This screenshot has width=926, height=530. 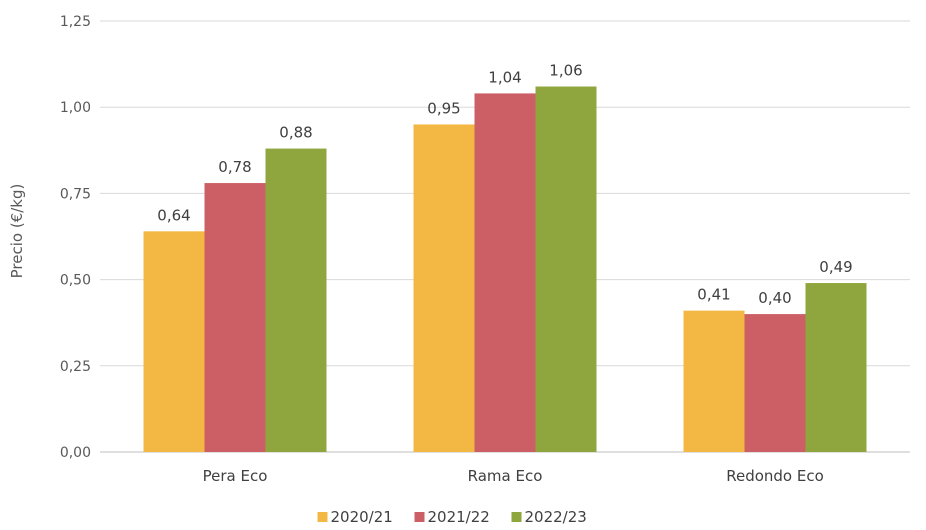 What do you see at coordinates (459, 517) in the screenshot?
I see `legend-label: 2021/22` at bounding box center [459, 517].